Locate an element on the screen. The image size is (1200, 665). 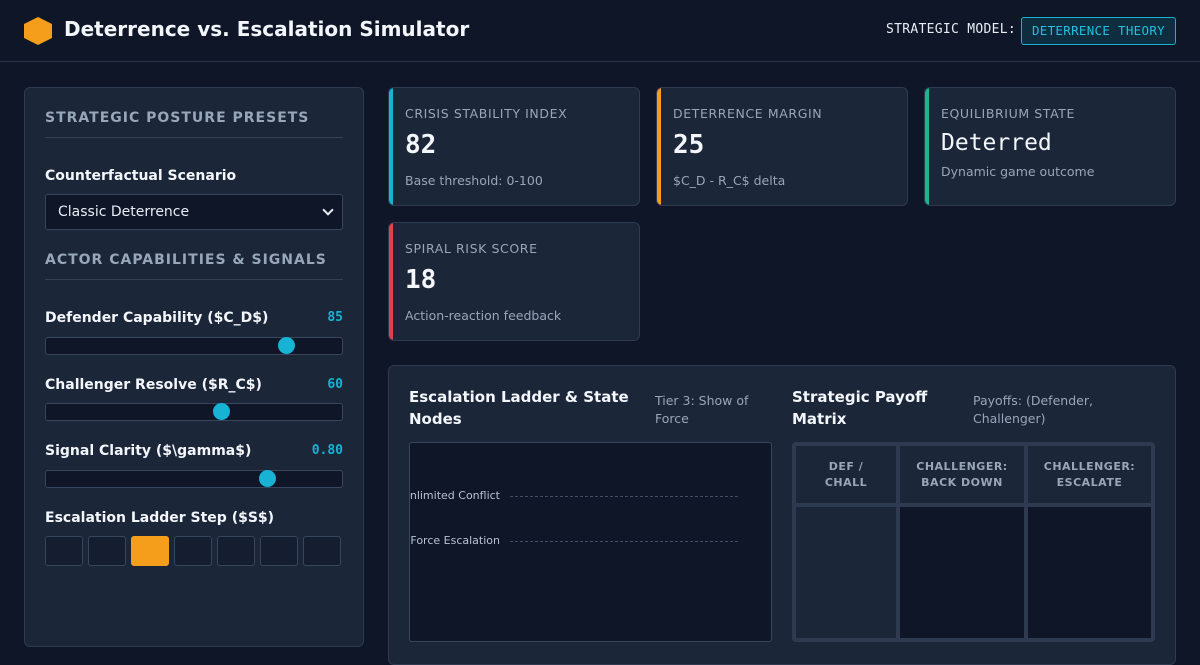
stat-subtitle: Dynamic game outcome is located at coordinates (1018, 171).